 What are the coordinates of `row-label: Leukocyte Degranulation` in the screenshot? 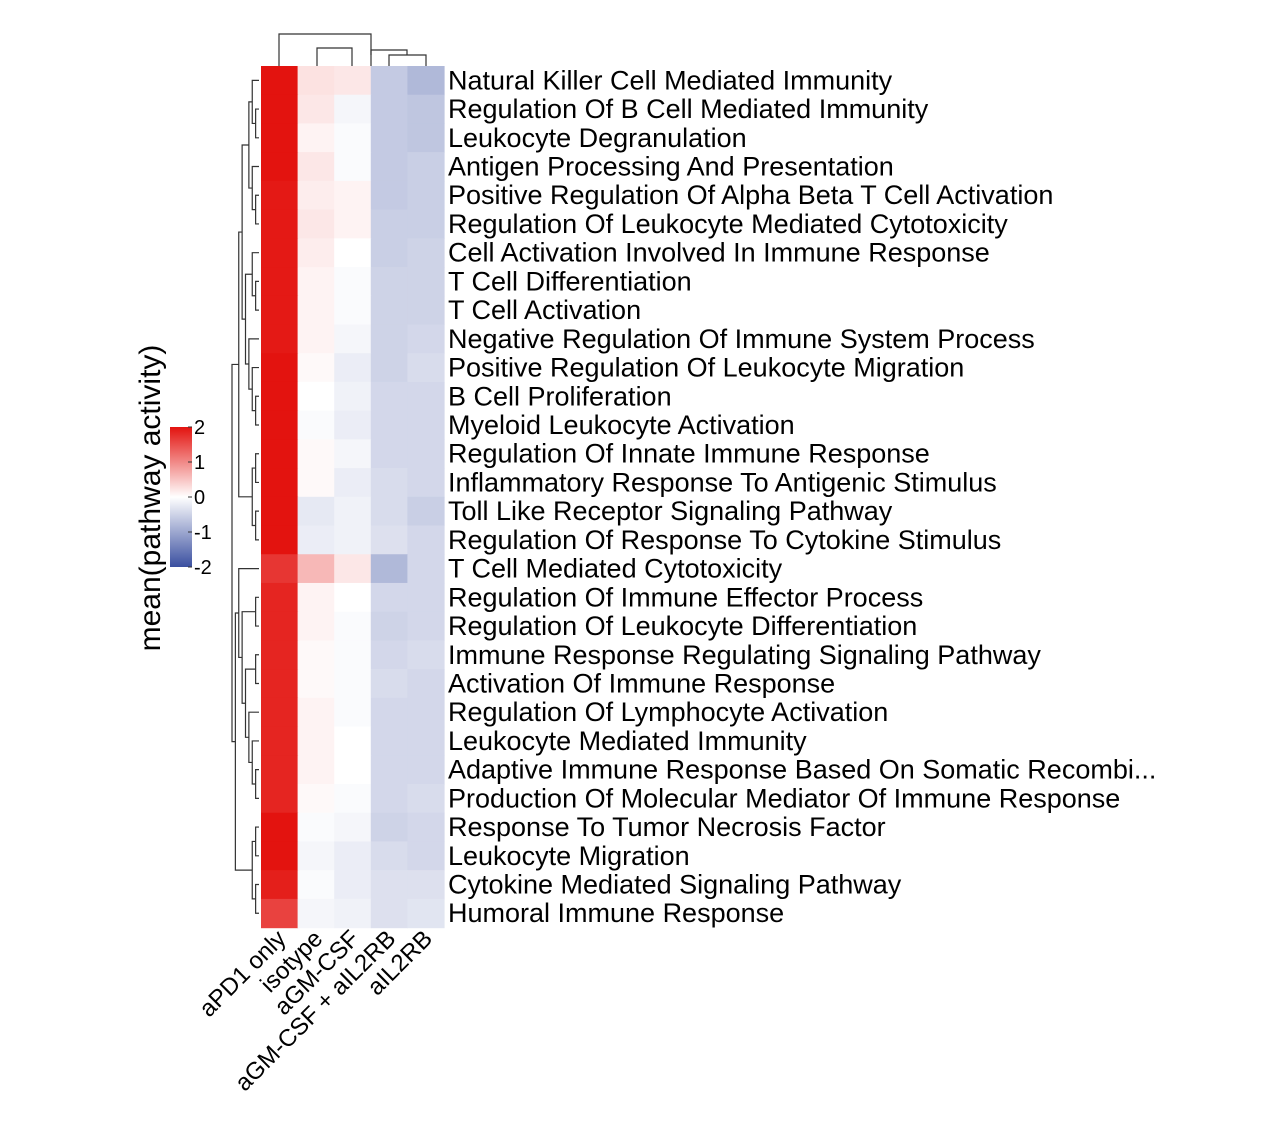 It's located at (597, 138).